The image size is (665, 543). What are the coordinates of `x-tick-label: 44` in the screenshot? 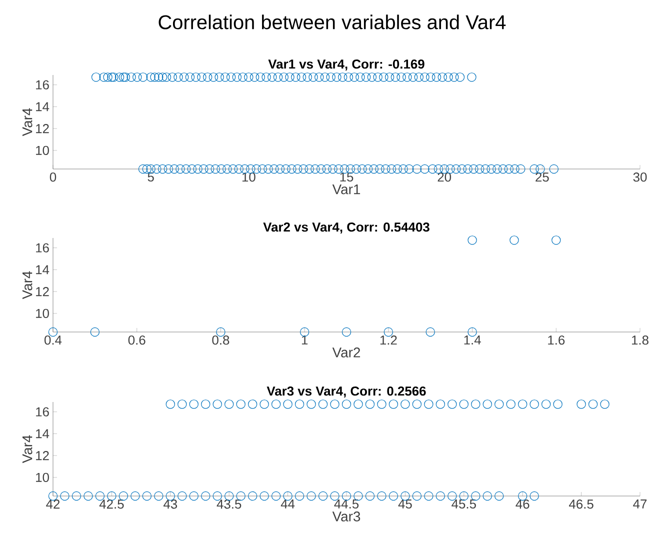 It's located at (287, 504).